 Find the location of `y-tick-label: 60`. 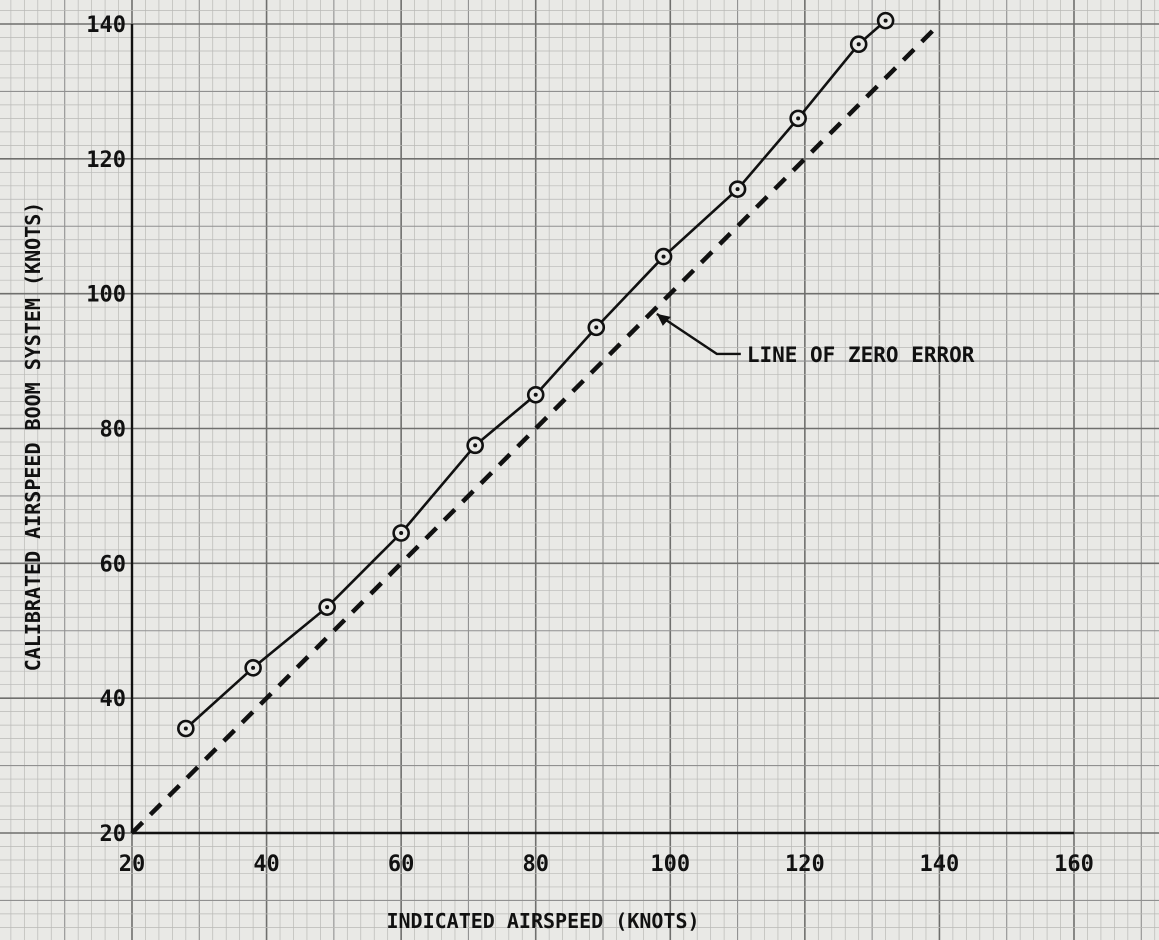

y-tick-label: 60 is located at coordinates (113, 564).